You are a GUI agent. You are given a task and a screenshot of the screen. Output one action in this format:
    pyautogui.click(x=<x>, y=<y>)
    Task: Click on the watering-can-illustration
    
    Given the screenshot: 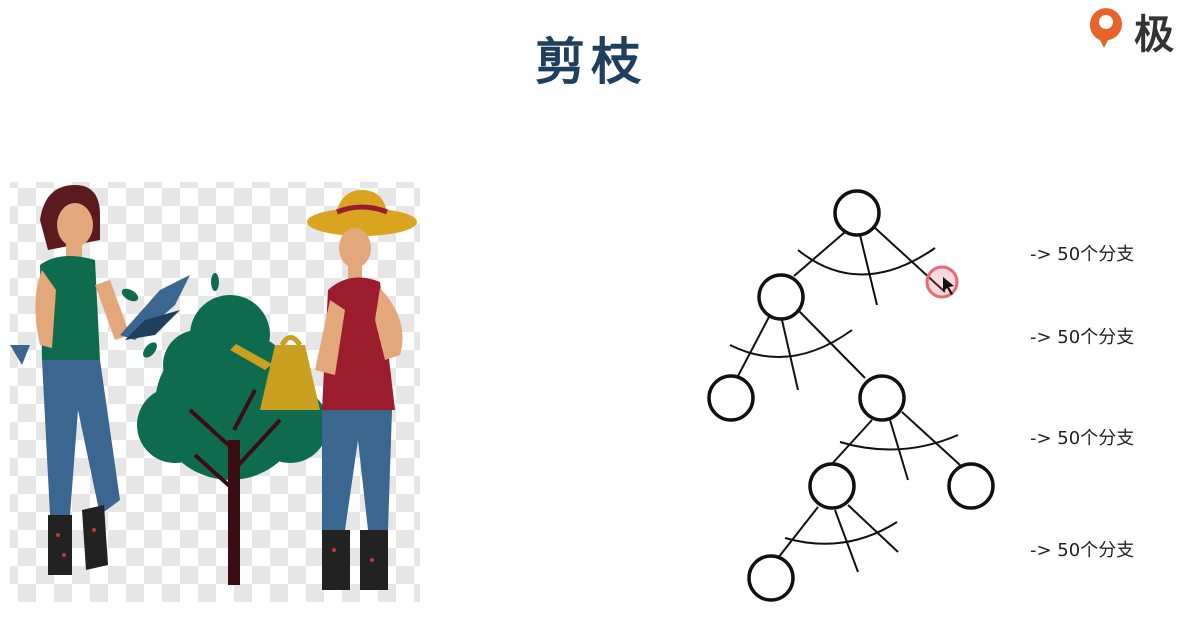 What is the action you would take?
    pyautogui.click(x=275, y=372)
    